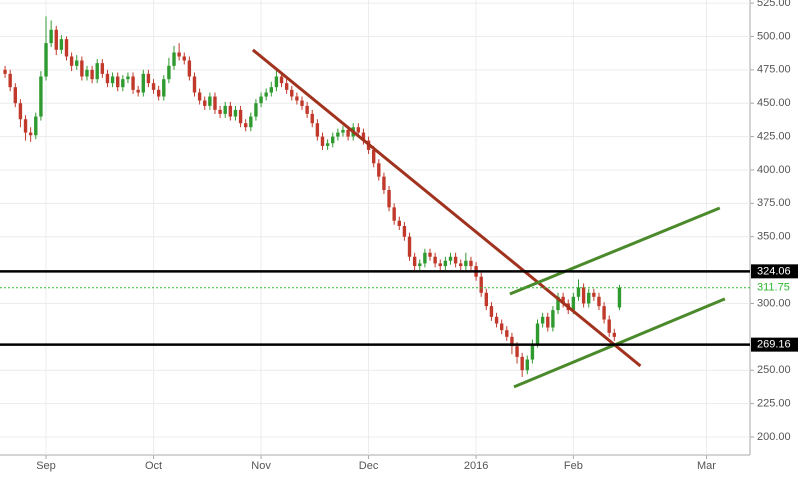  What do you see at coordinates (774, 136) in the screenshot?
I see `y-tick-label: 425.00` at bounding box center [774, 136].